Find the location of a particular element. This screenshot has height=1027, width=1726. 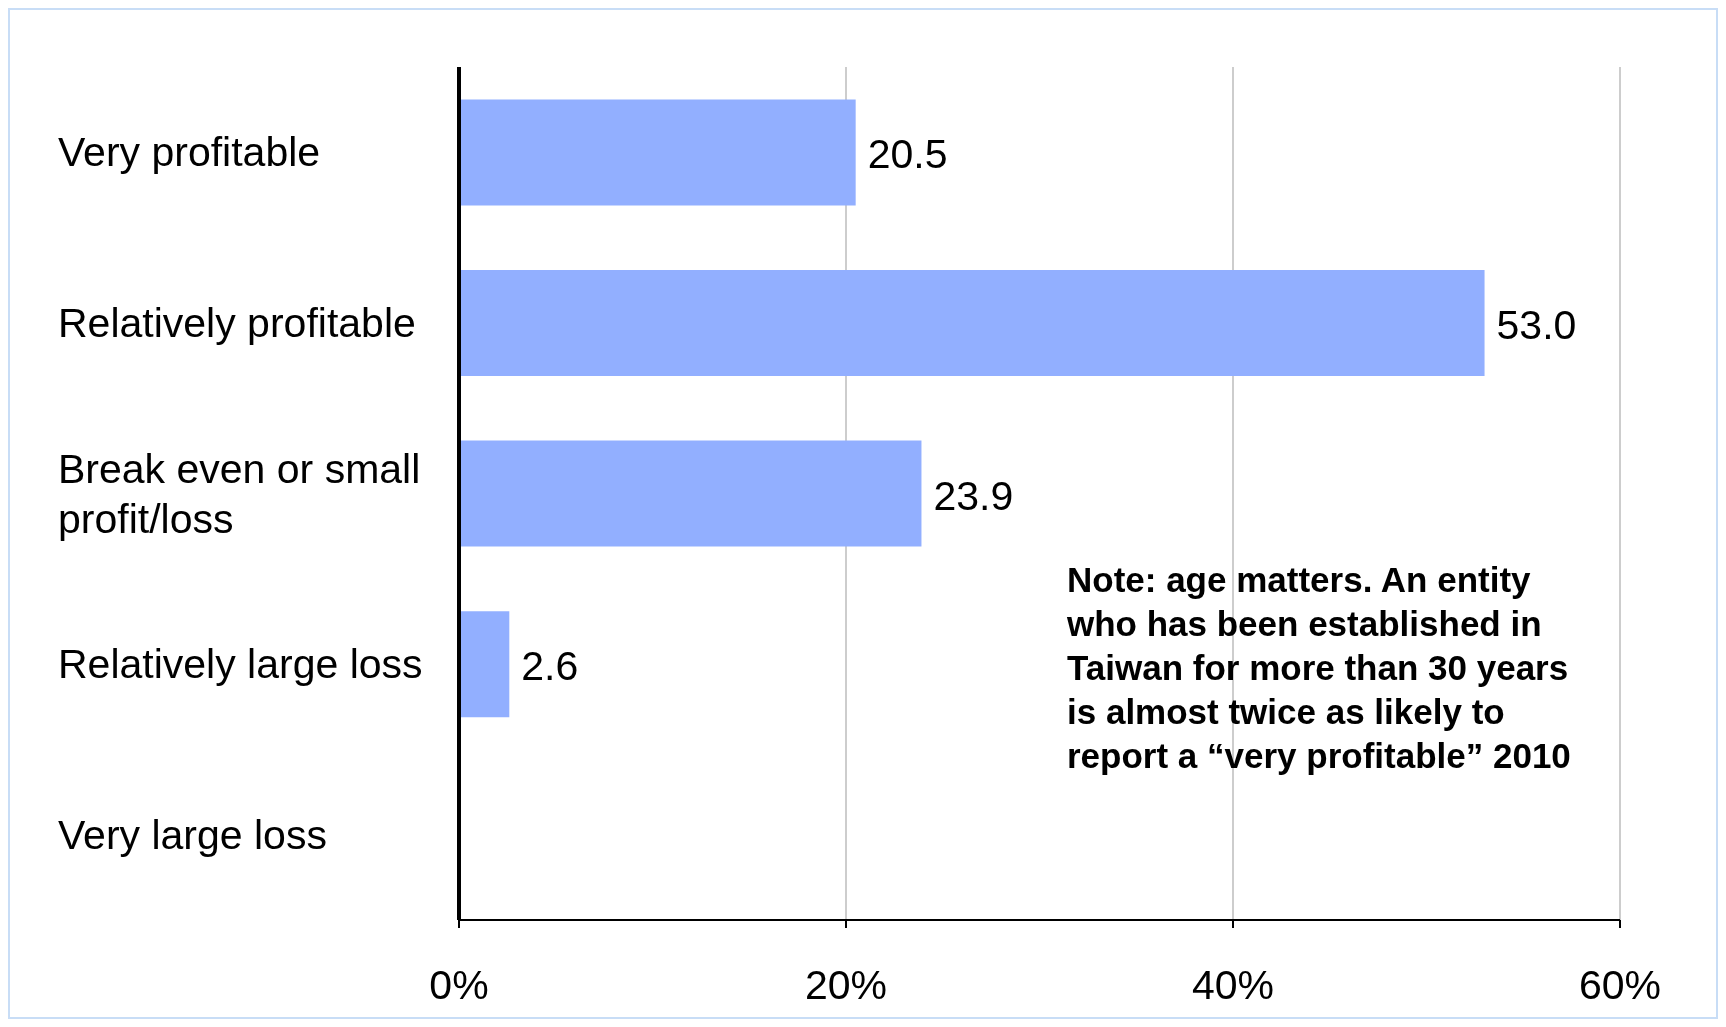

x-tick-label: 40% is located at coordinates (1233, 985).